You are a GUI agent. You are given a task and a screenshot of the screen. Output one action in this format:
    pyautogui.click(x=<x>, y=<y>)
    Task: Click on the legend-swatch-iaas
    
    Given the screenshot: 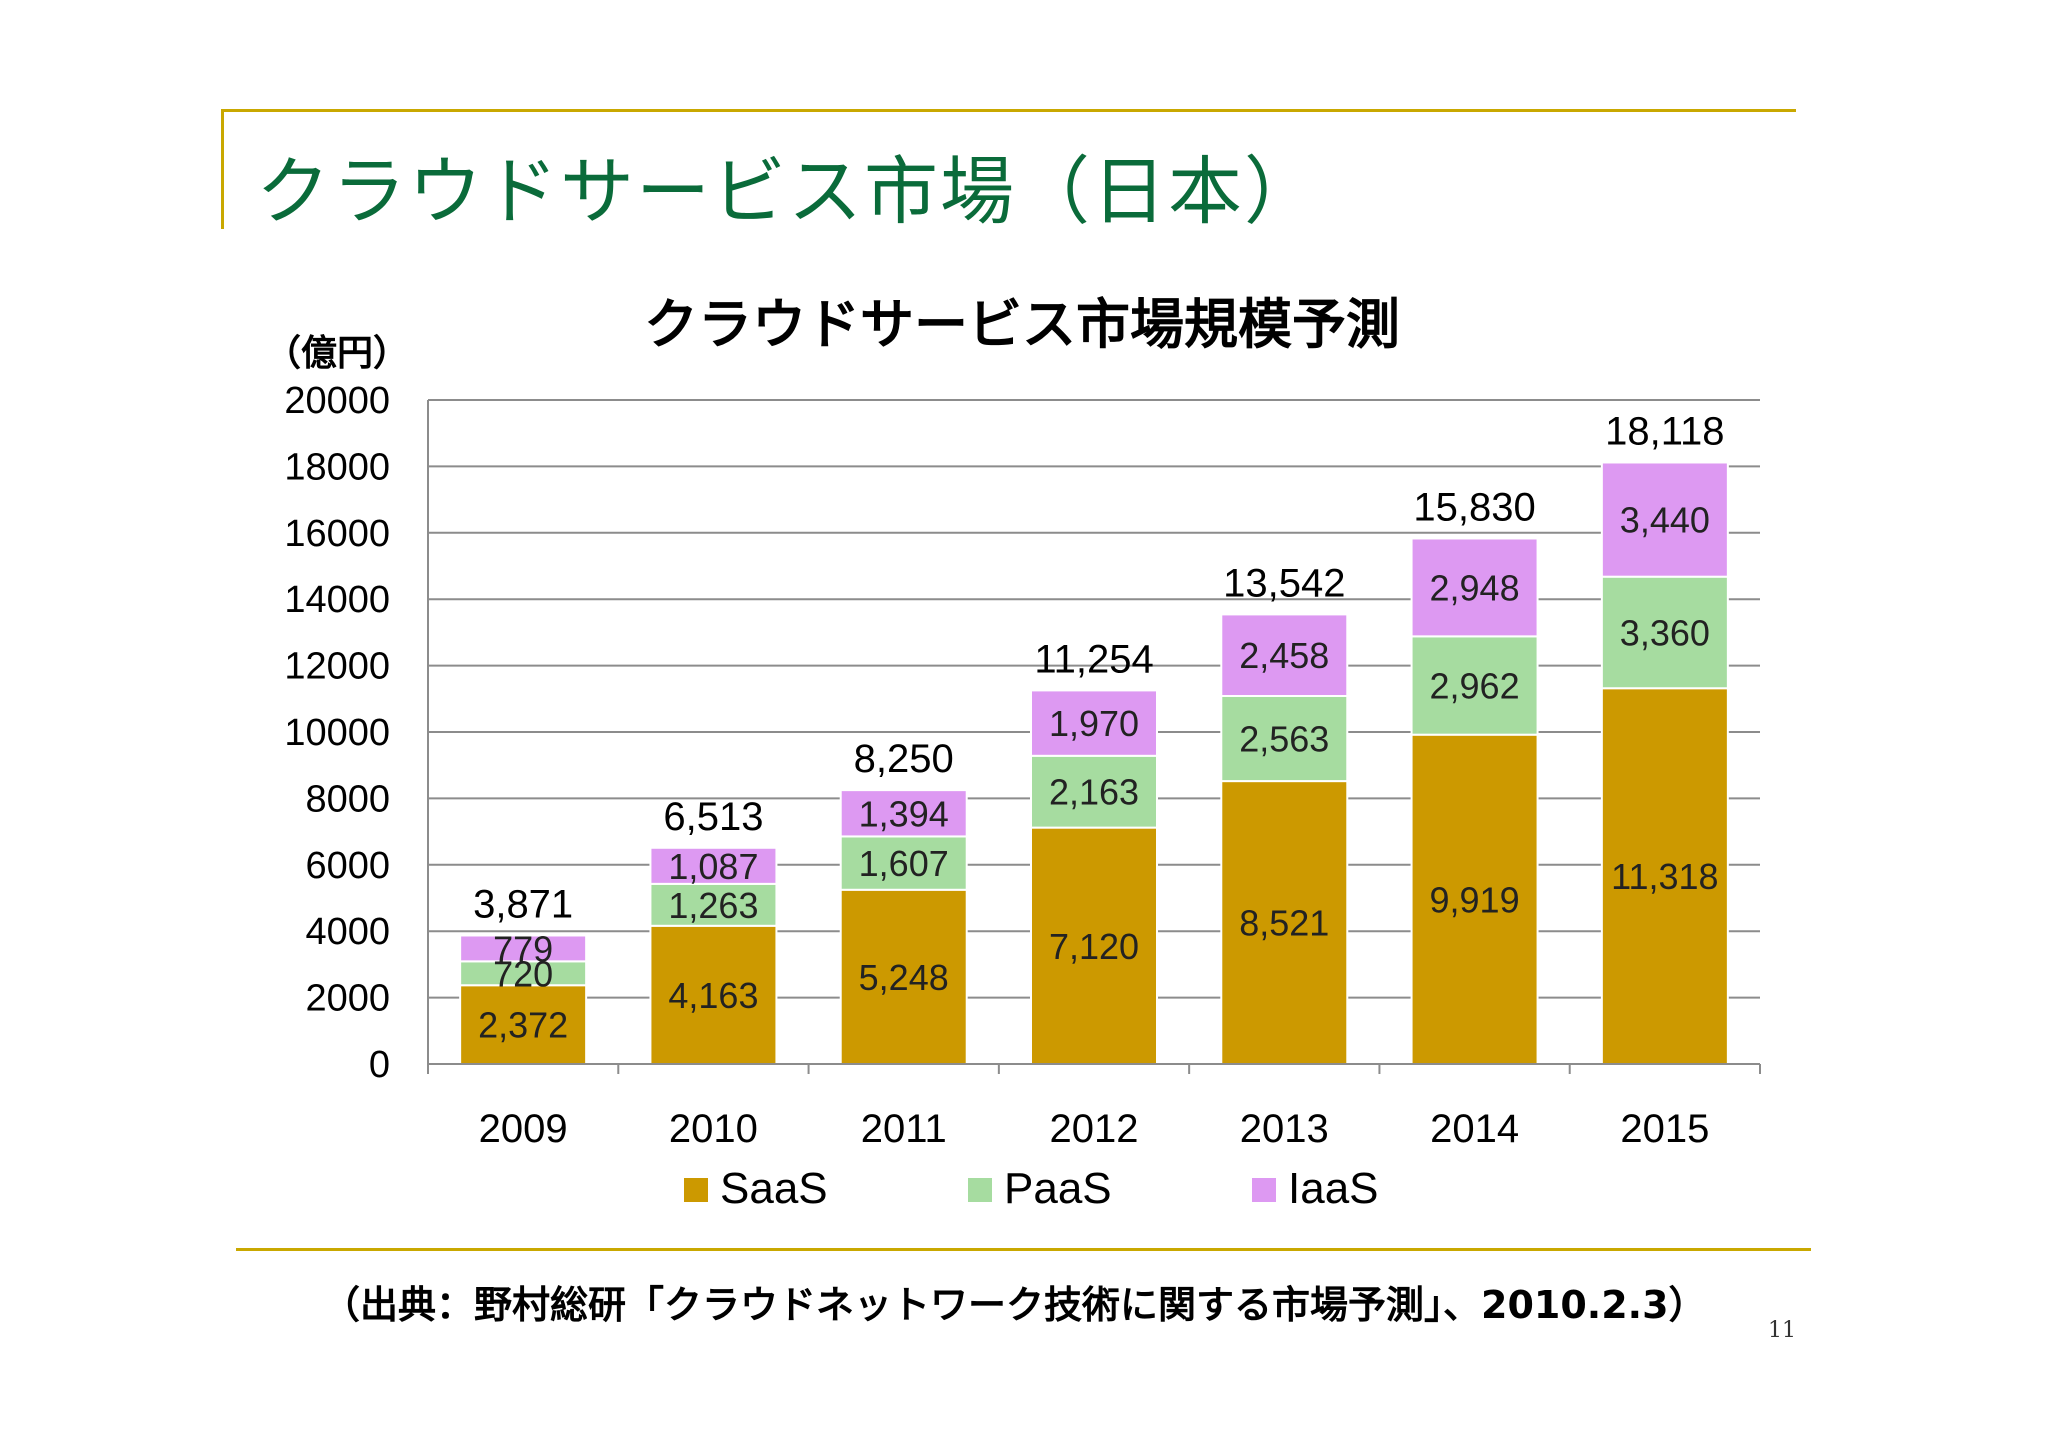 What is the action you would take?
    pyautogui.click(x=1264, y=1190)
    